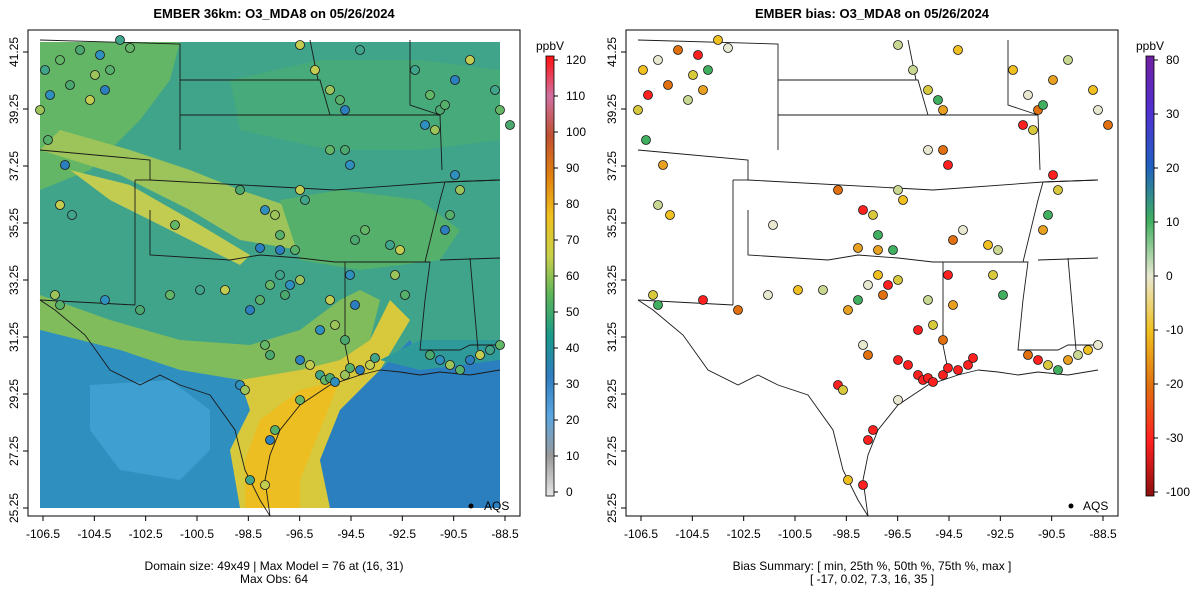 Image resolution: width=1200 pixels, height=600 pixels. What do you see at coordinates (496, 506) in the screenshot?
I see `left-legend-label: AQS` at bounding box center [496, 506].